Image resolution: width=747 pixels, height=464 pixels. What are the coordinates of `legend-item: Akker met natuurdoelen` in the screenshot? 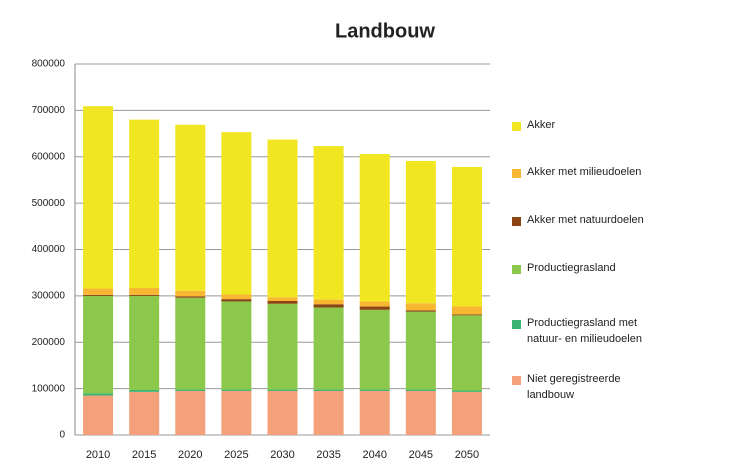 It's located at (627, 221).